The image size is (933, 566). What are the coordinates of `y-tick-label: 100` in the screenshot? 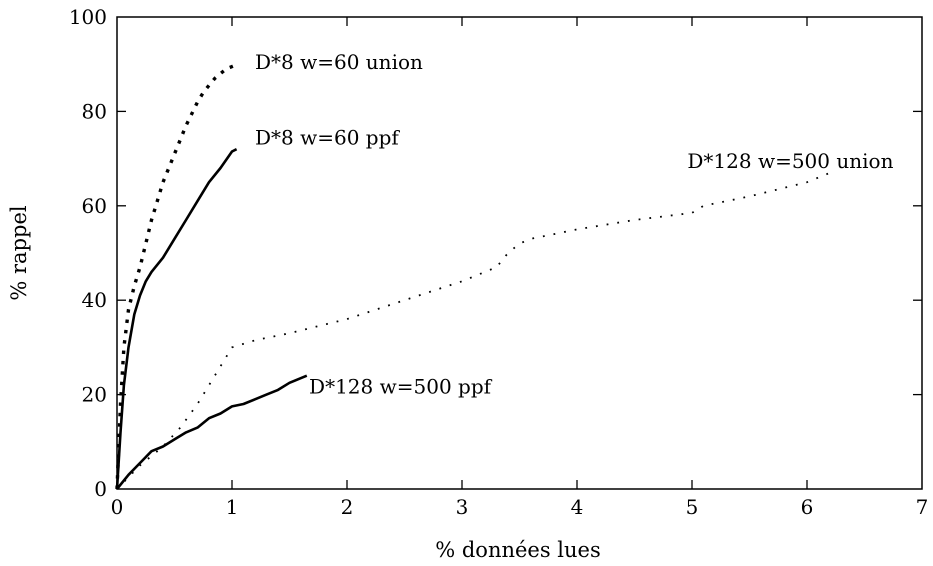 It's located at (88, 17).